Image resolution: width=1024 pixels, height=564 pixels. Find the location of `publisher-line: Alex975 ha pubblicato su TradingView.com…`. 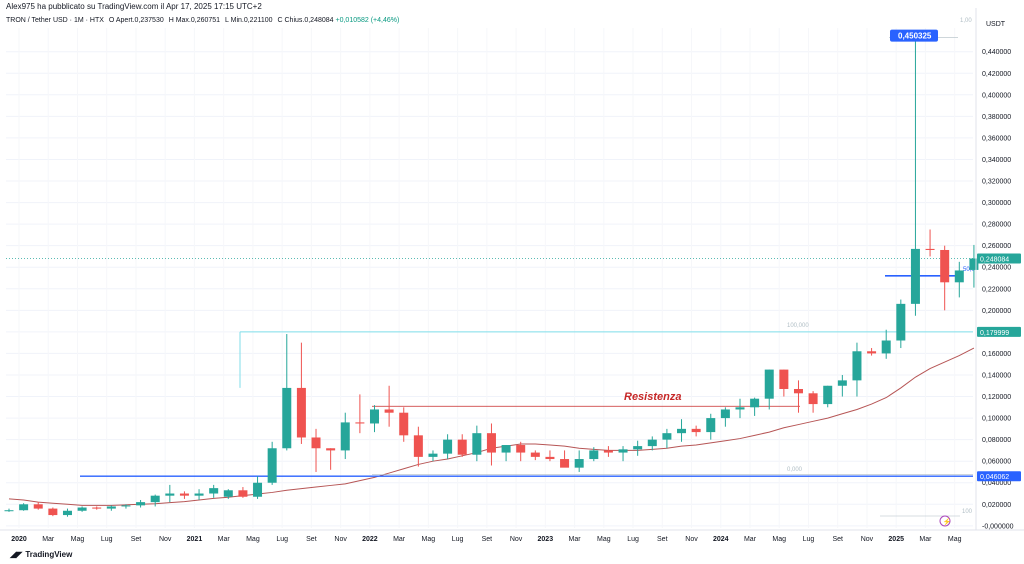

publisher-line: Alex975 ha pubblicato su TradingView.com… is located at coordinates (134, 6).